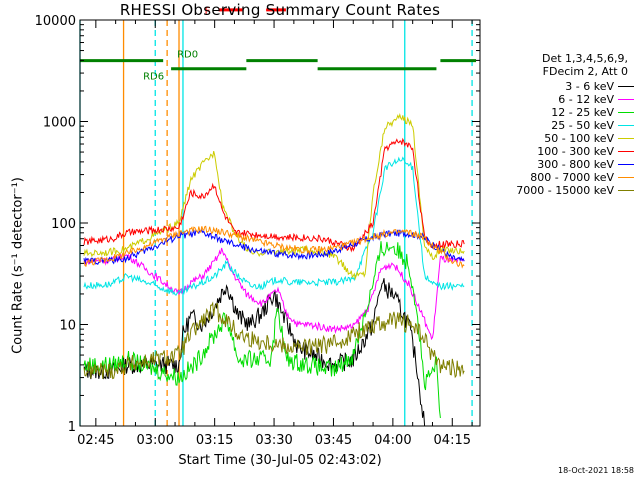  What do you see at coordinates (18, 265) in the screenshot?
I see `y-axis-label: Count Rate (s⁻¹ detector⁻¹)` at bounding box center [18, 265].